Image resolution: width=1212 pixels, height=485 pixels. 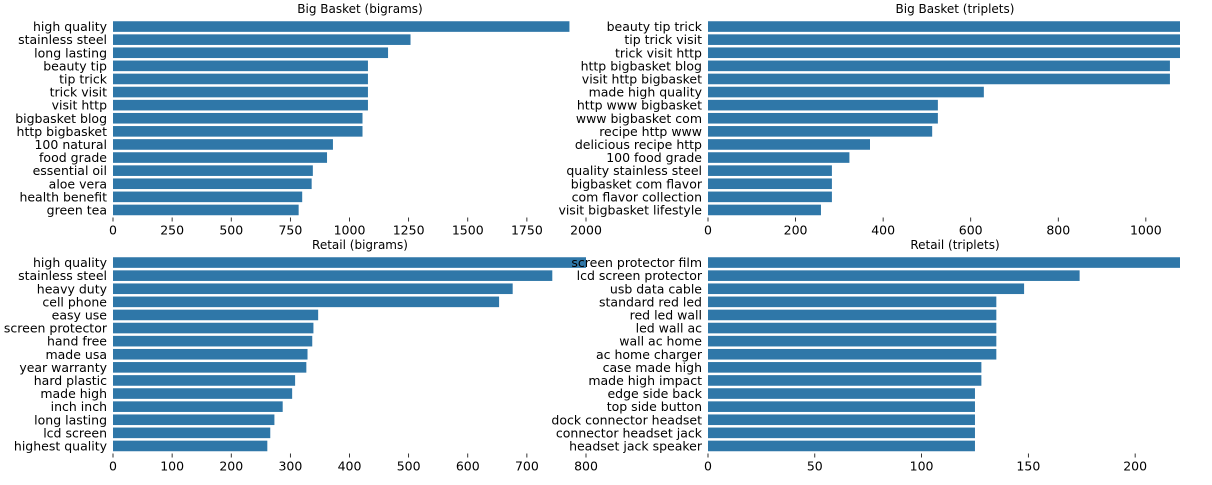 What do you see at coordinates (409, 466) in the screenshot?
I see `x-tick-label: 500` at bounding box center [409, 466].